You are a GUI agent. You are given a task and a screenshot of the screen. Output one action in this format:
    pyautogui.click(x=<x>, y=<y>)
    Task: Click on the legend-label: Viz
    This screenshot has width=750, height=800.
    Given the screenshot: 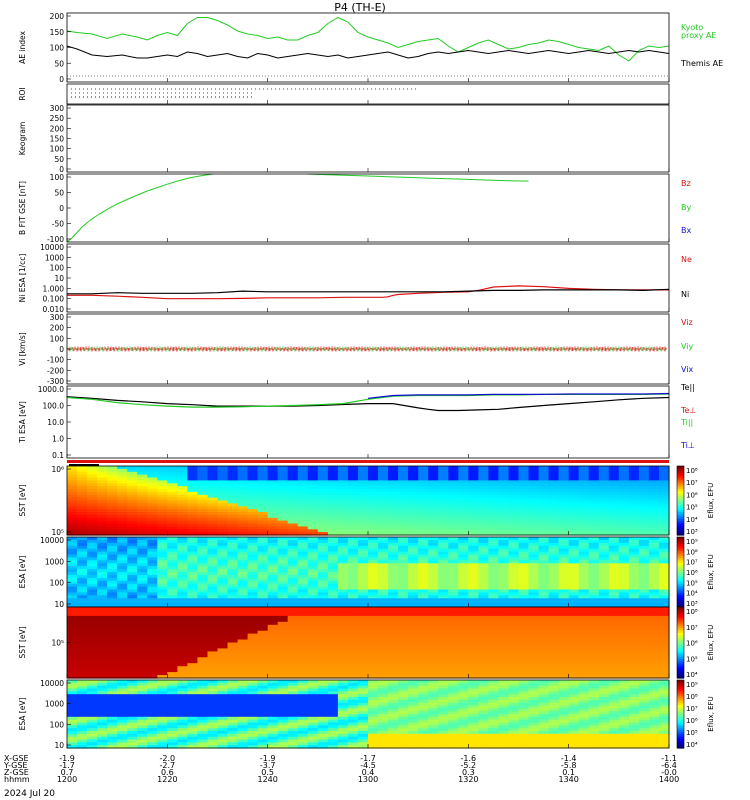 What is the action you would take?
    pyautogui.click(x=687, y=322)
    